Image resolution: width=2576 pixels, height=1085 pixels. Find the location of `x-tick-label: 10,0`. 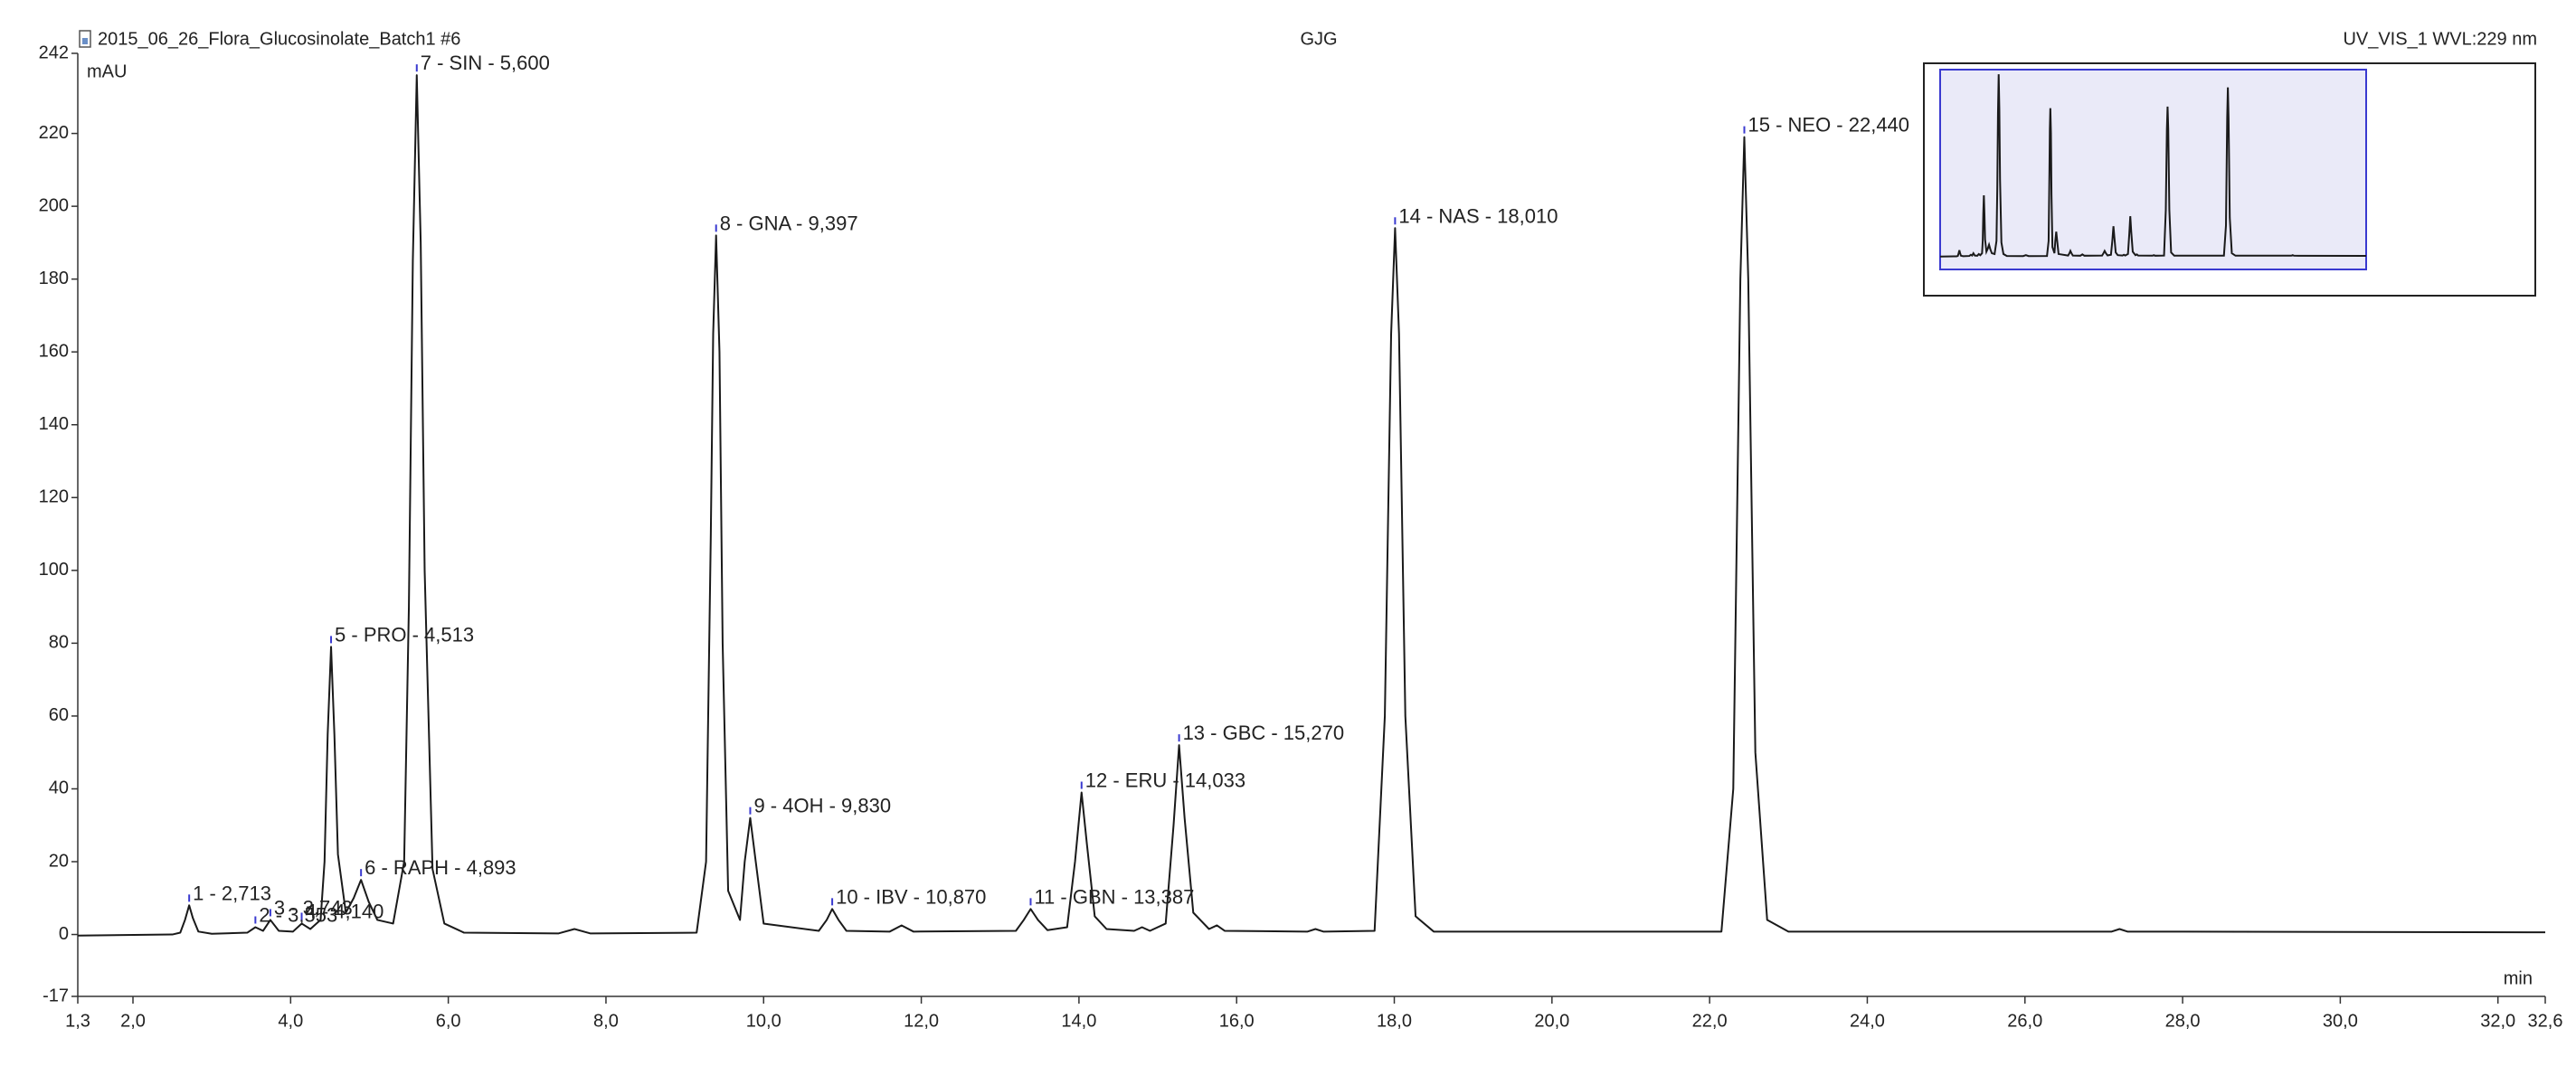

x-tick-label: 10,0 is located at coordinates (763, 1021).